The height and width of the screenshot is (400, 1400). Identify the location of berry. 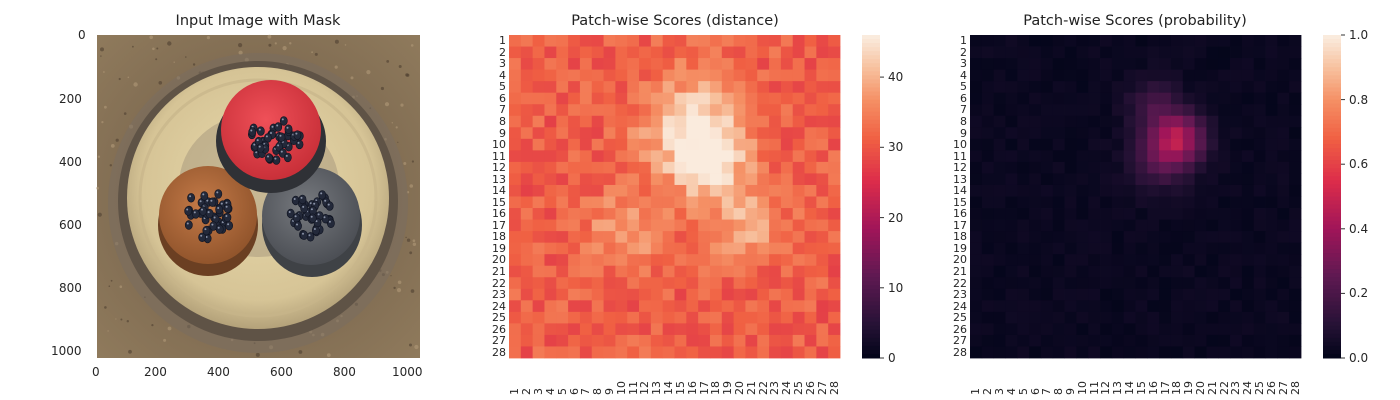
(227, 217).